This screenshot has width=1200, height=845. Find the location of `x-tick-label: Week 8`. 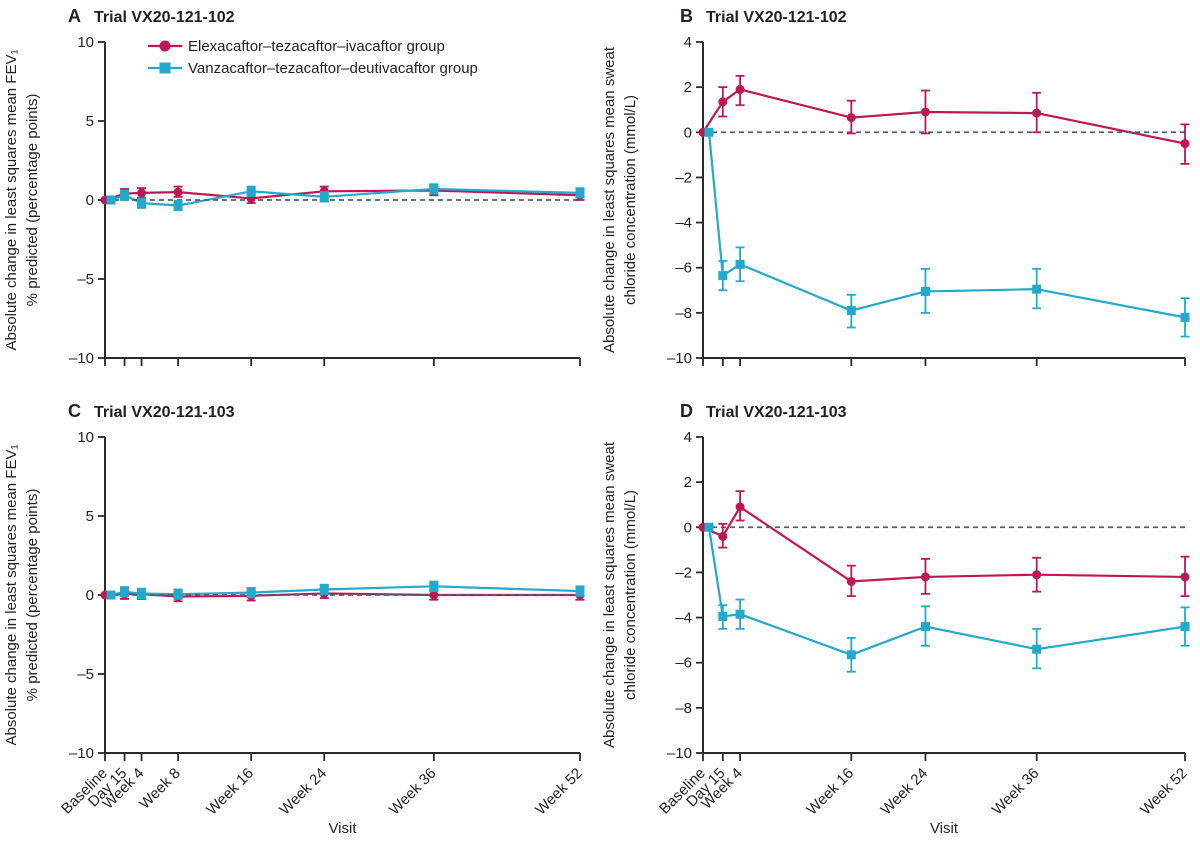

x-tick-label: Week 8 is located at coordinates (160, 789).